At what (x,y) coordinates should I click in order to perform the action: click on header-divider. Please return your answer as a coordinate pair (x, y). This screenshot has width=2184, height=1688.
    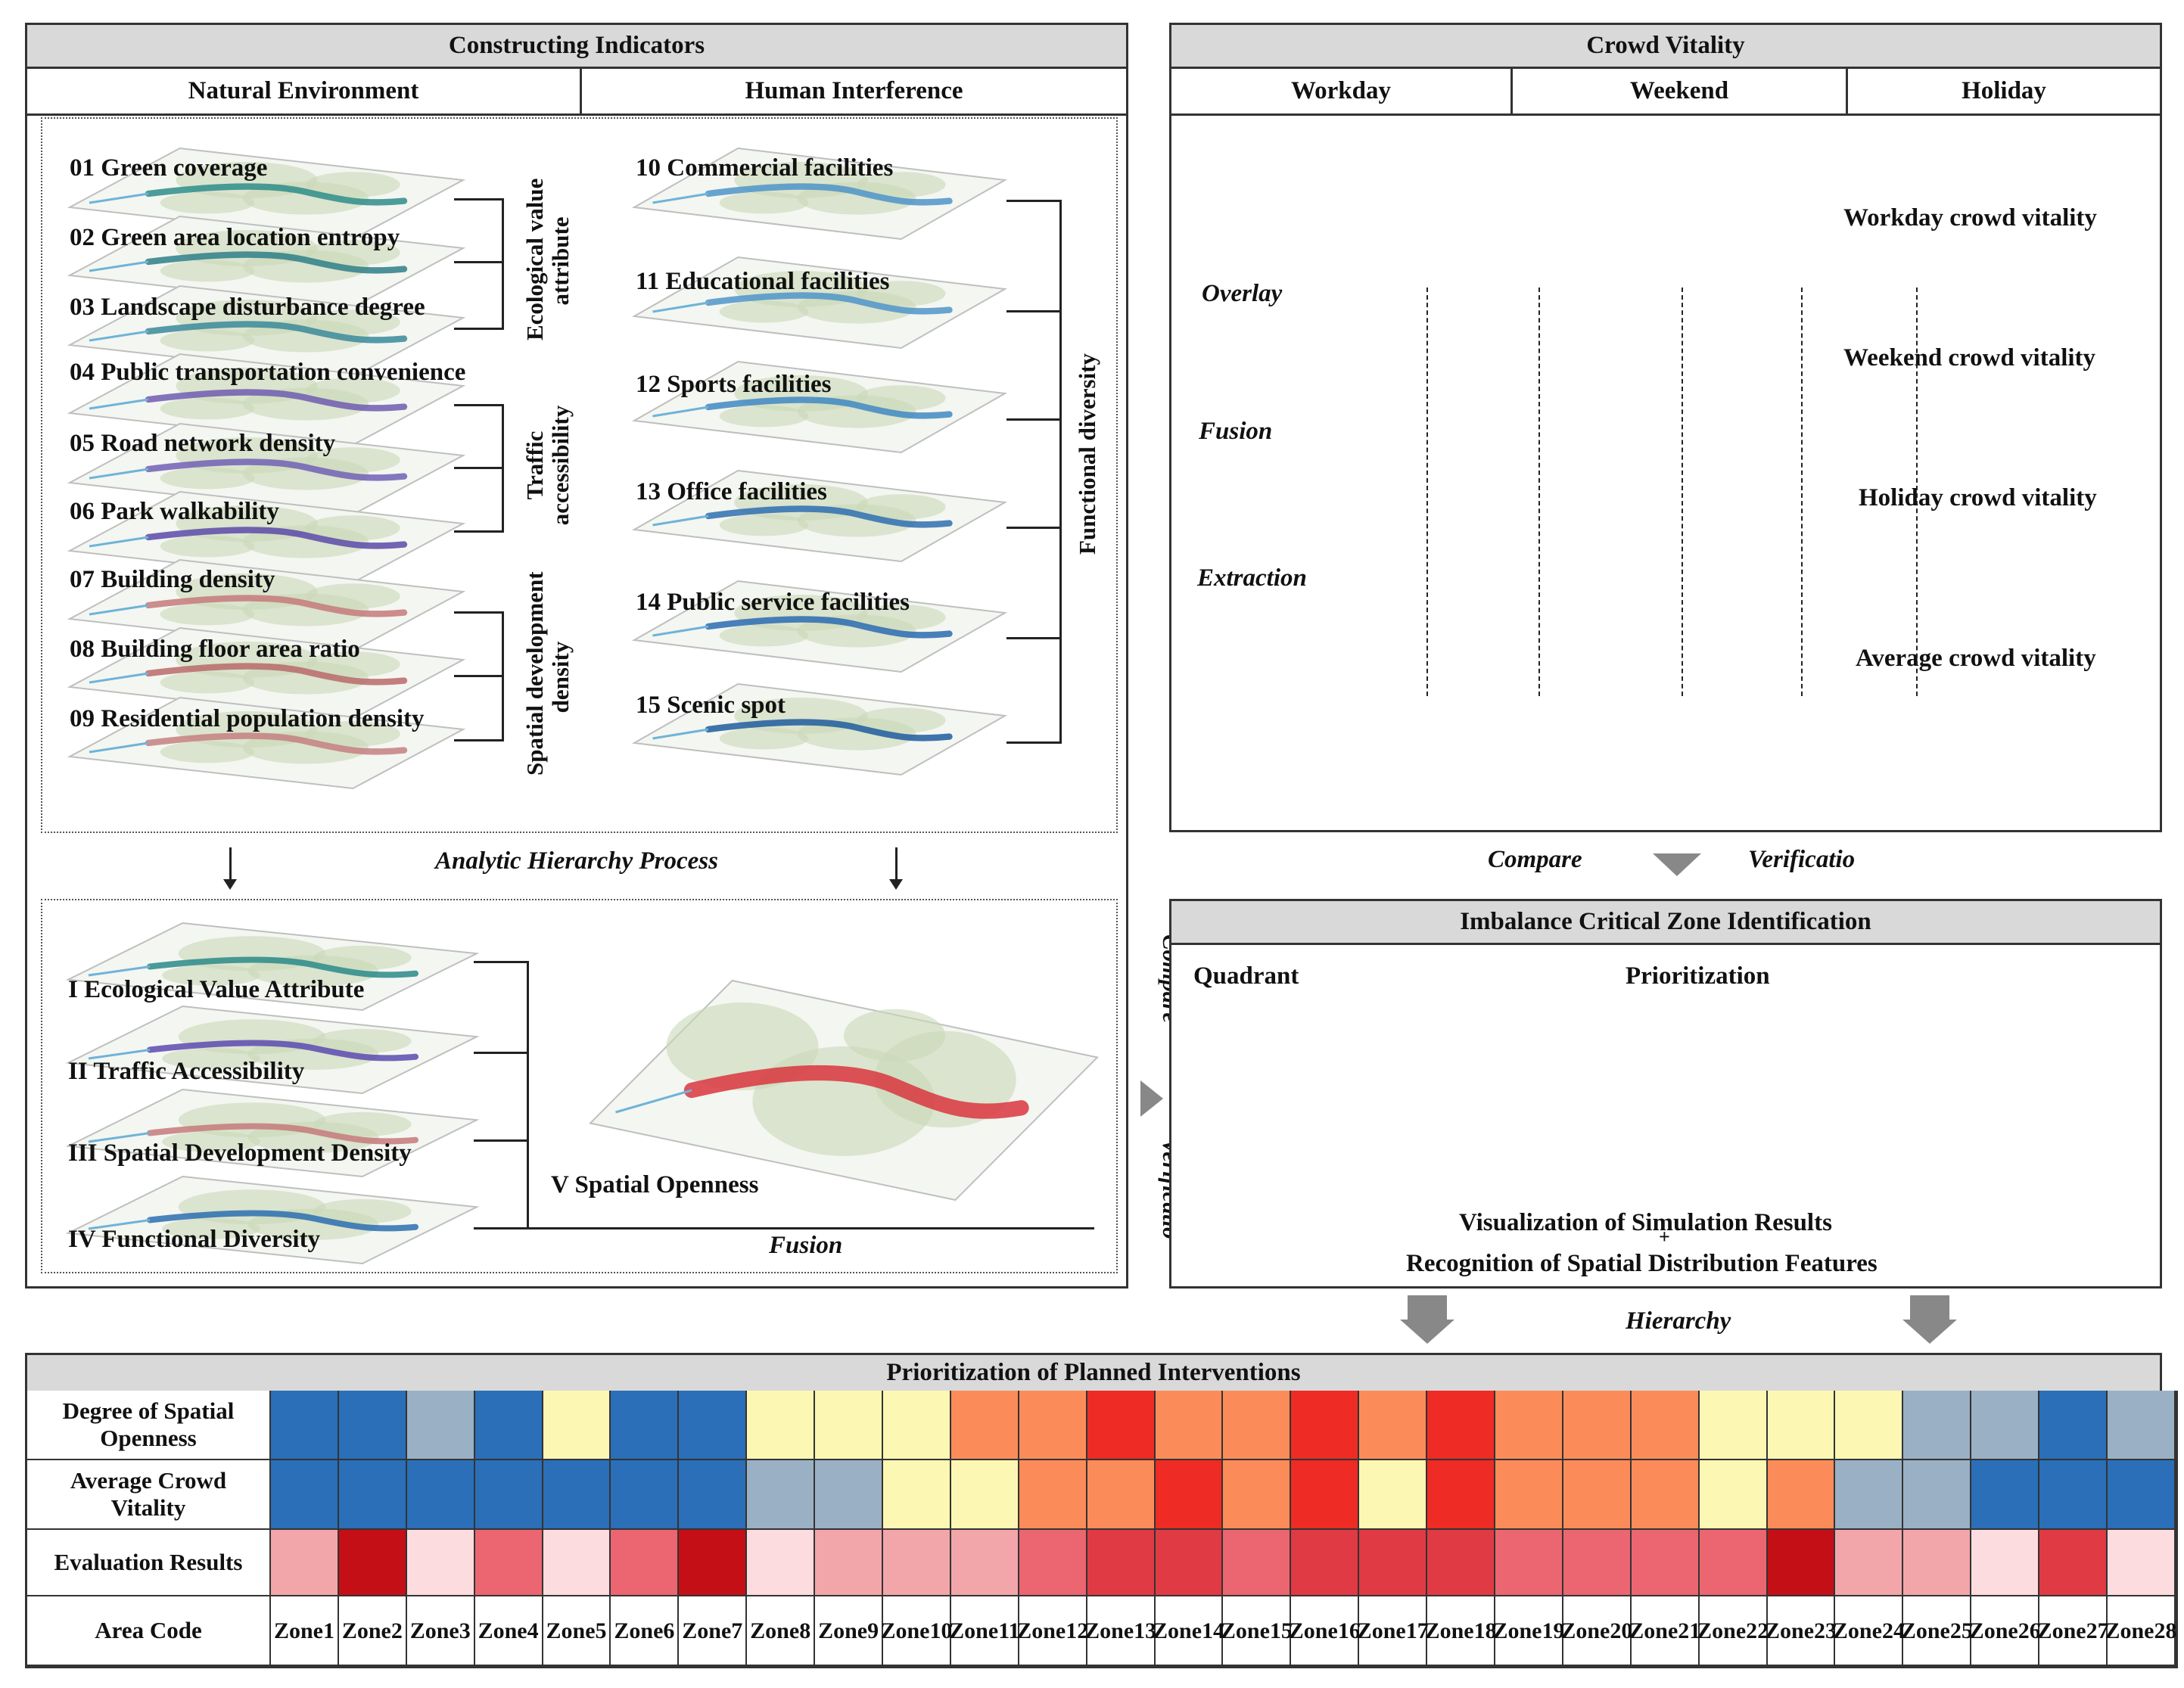
    Looking at the image, I should click on (581, 92).